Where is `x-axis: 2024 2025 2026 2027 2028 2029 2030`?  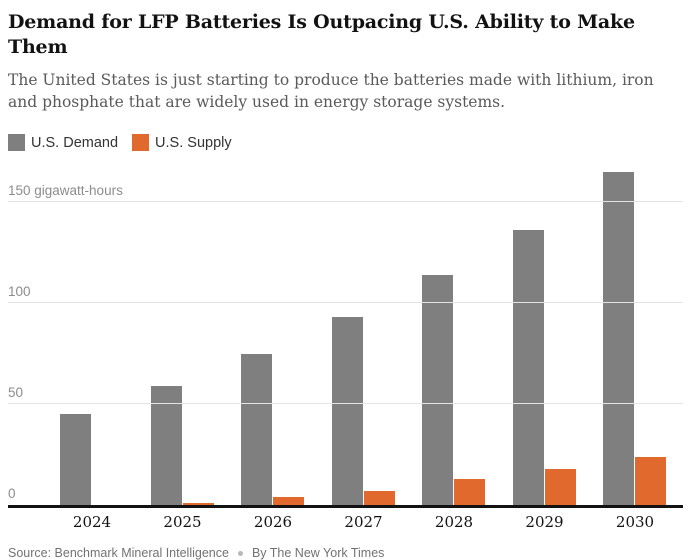
x-axis: 2024 2025 2026 2027 2028 2029 2030 is located at coordinates (345, 522).